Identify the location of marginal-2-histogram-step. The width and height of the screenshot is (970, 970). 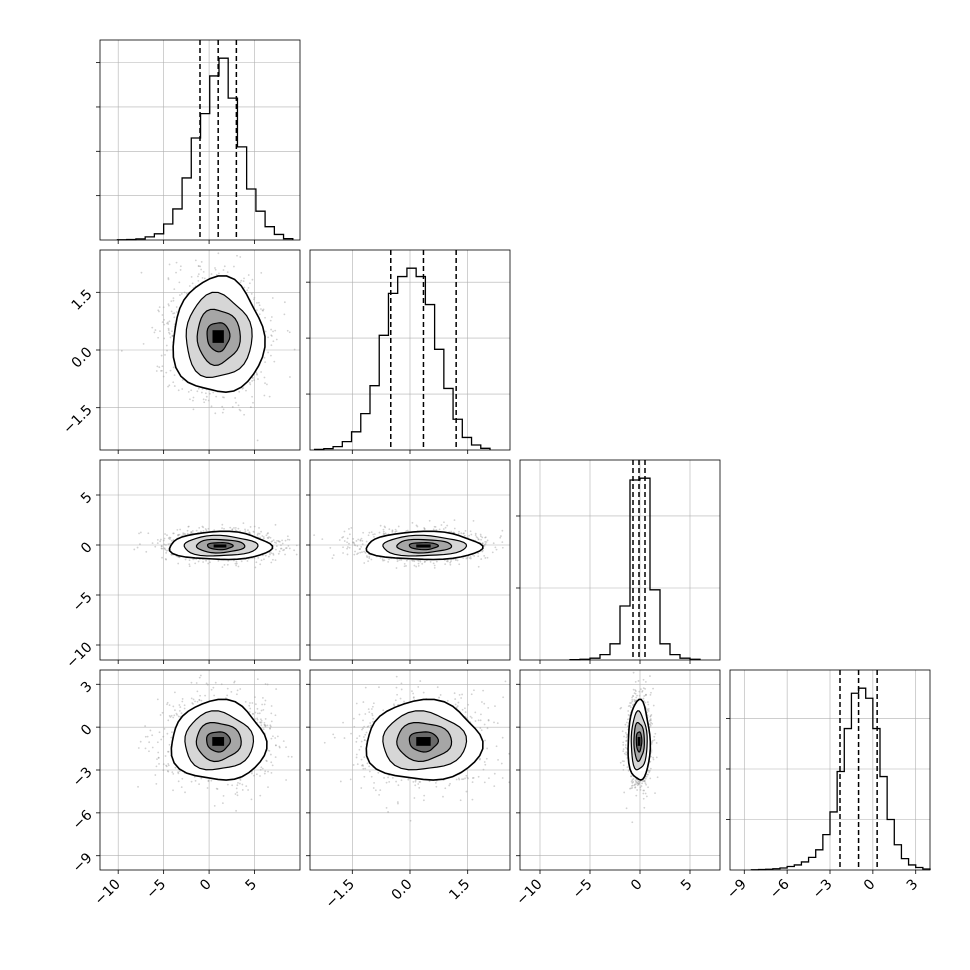
(635, 569).